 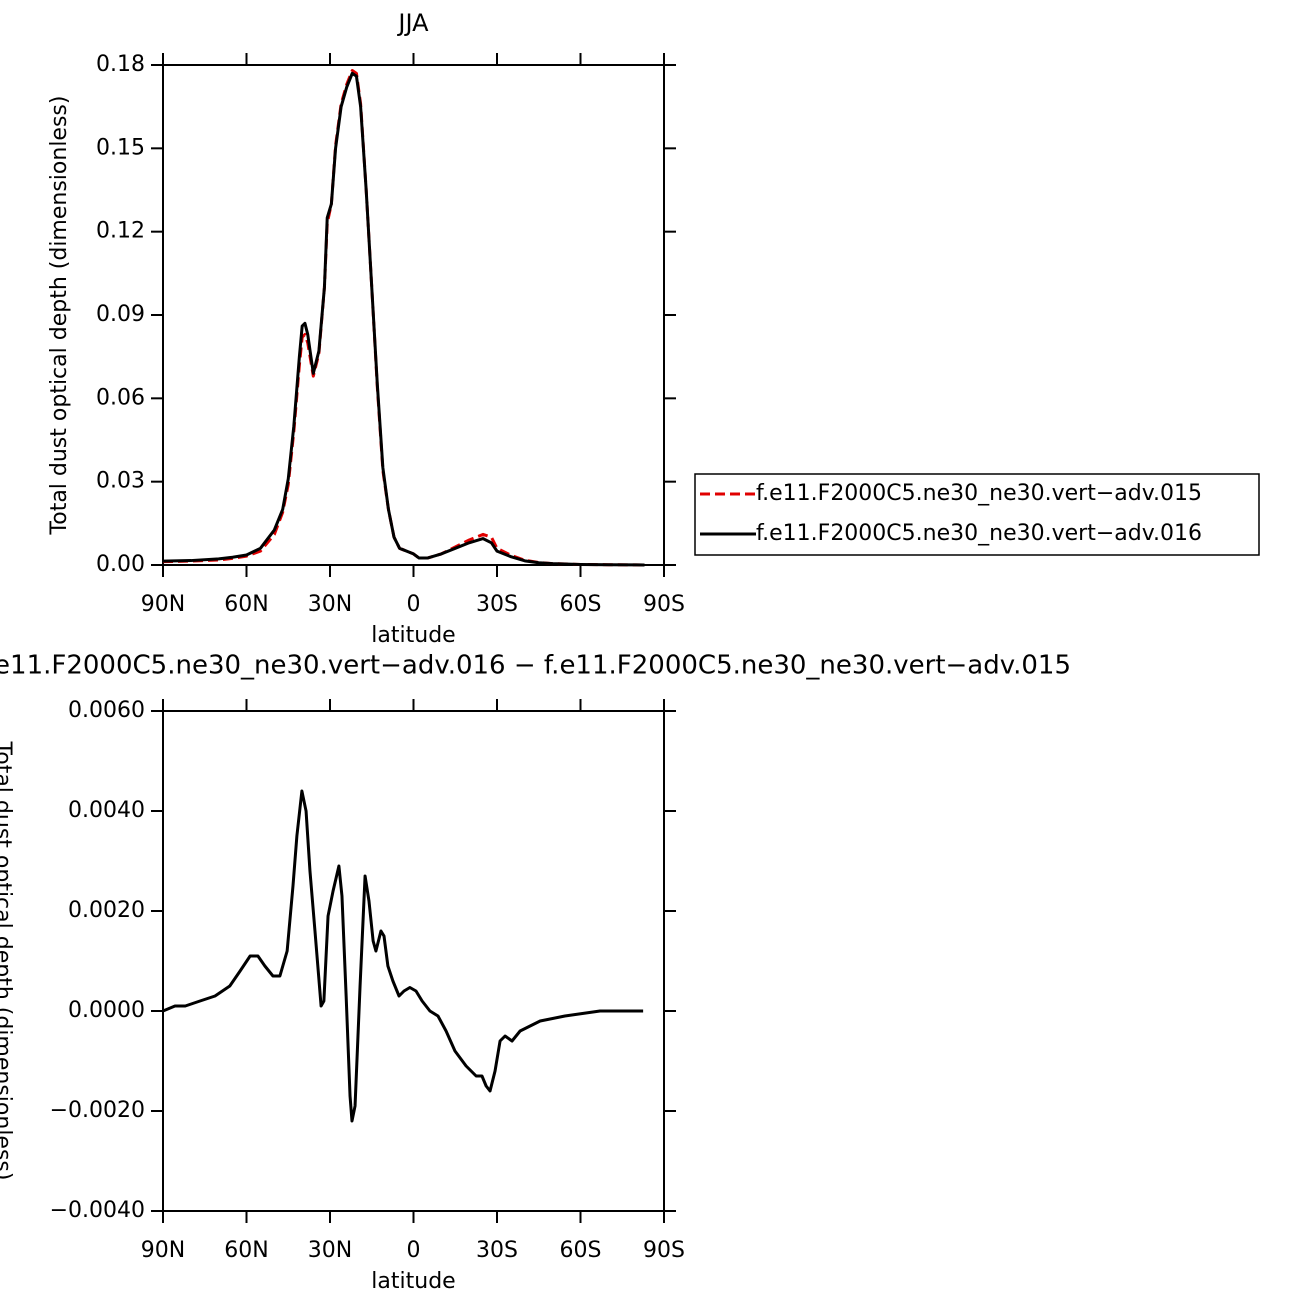 What do you see at coordinates (106, 810) in the screenshot?
I see `y-tick-label: 0.0040` at bounding box center [106, 810].